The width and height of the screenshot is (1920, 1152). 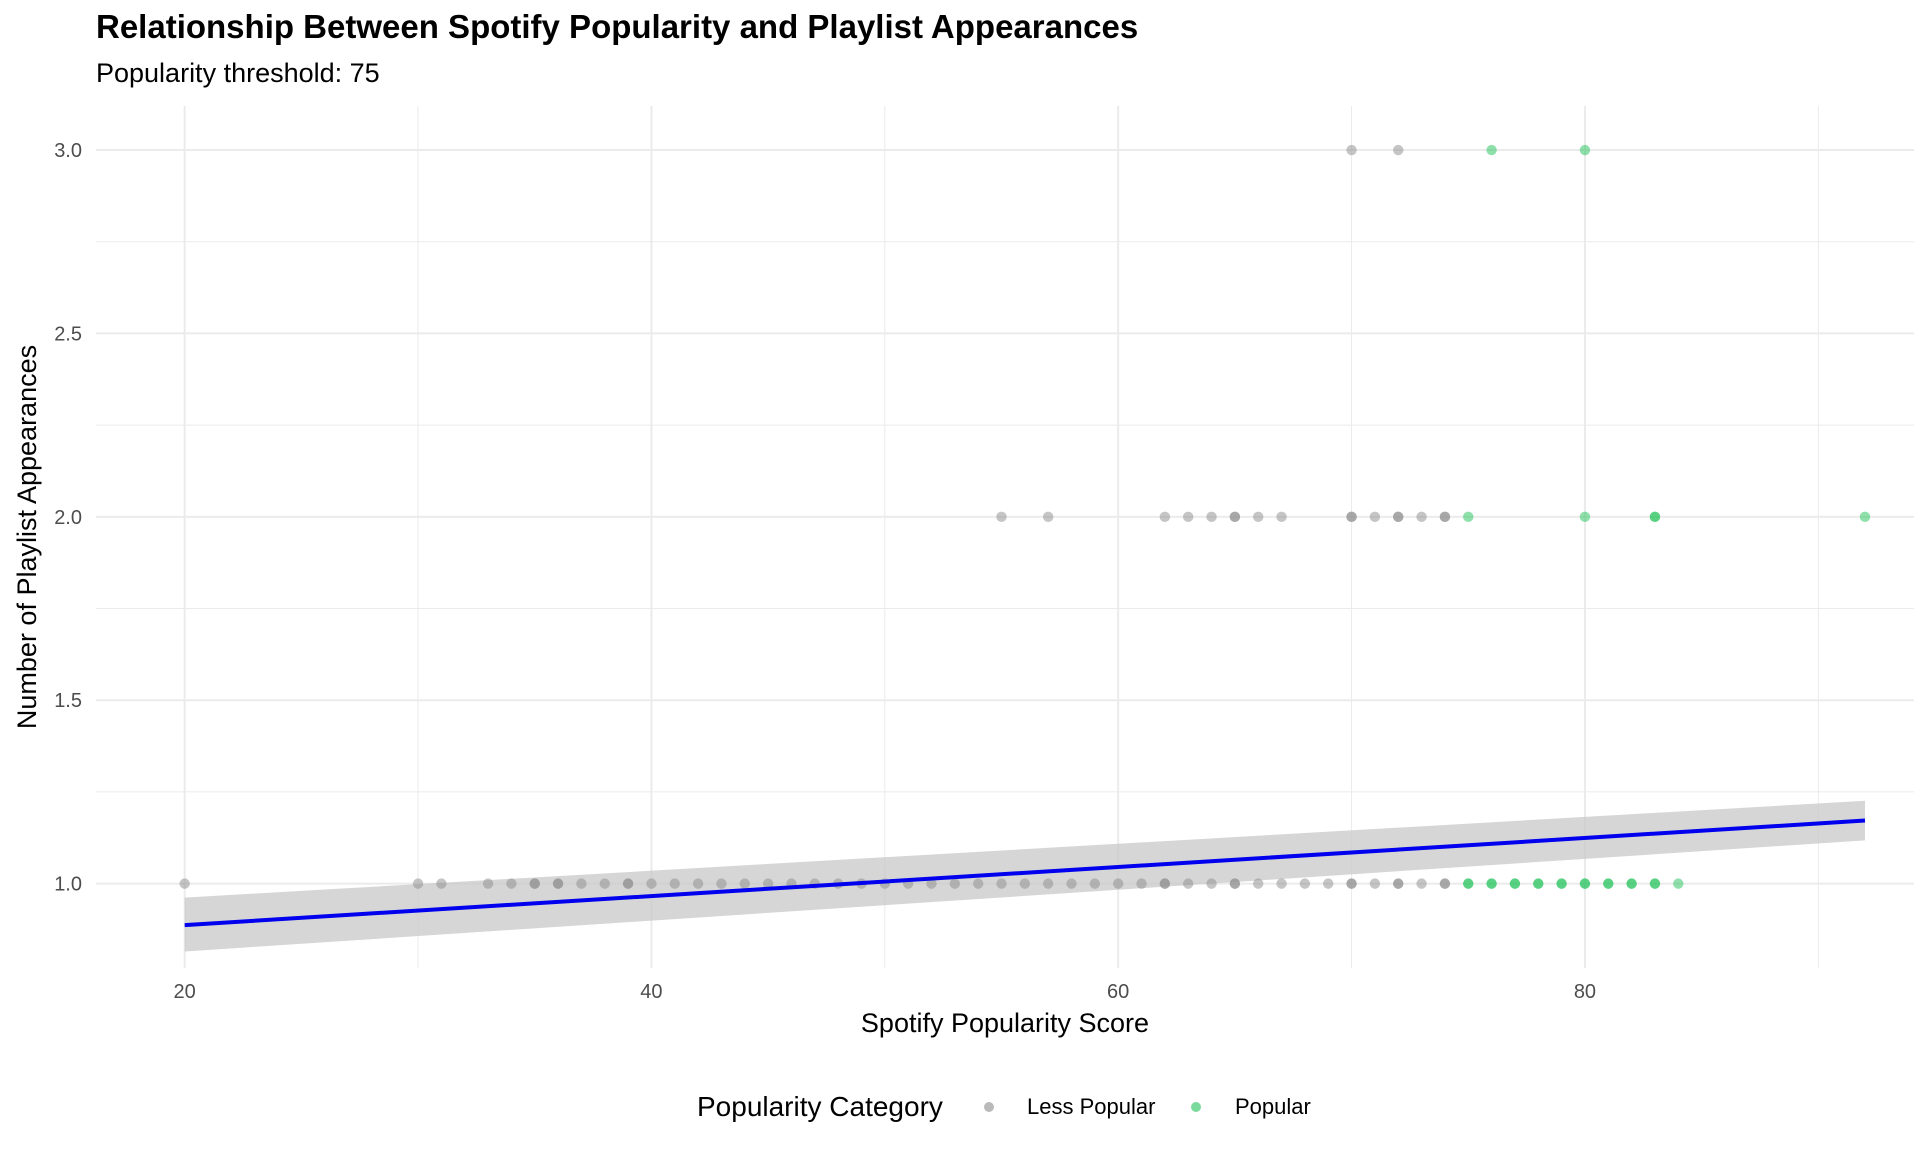 I want to click on y-tick-label: 3.0, so click(x=68, y=151).